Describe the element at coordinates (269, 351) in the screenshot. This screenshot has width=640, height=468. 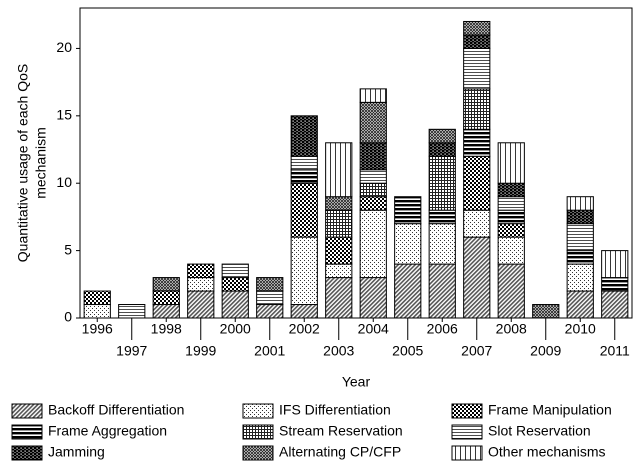
I see `x-tick-label: 2001` at that location.